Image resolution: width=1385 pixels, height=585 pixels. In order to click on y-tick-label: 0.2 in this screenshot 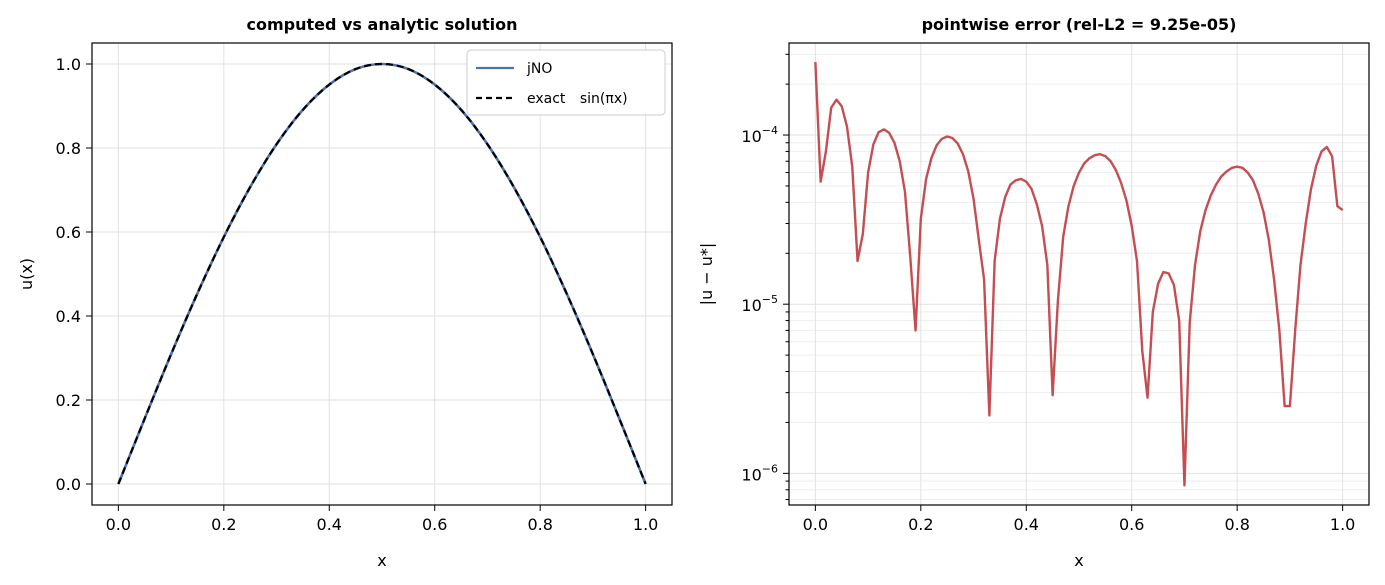, I will do `click(68, 400)`.